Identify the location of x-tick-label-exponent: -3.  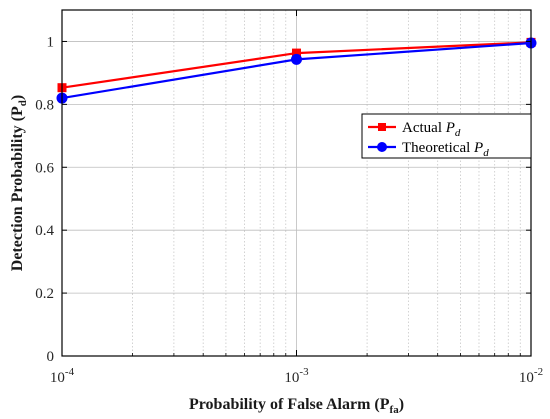
(304, 372).